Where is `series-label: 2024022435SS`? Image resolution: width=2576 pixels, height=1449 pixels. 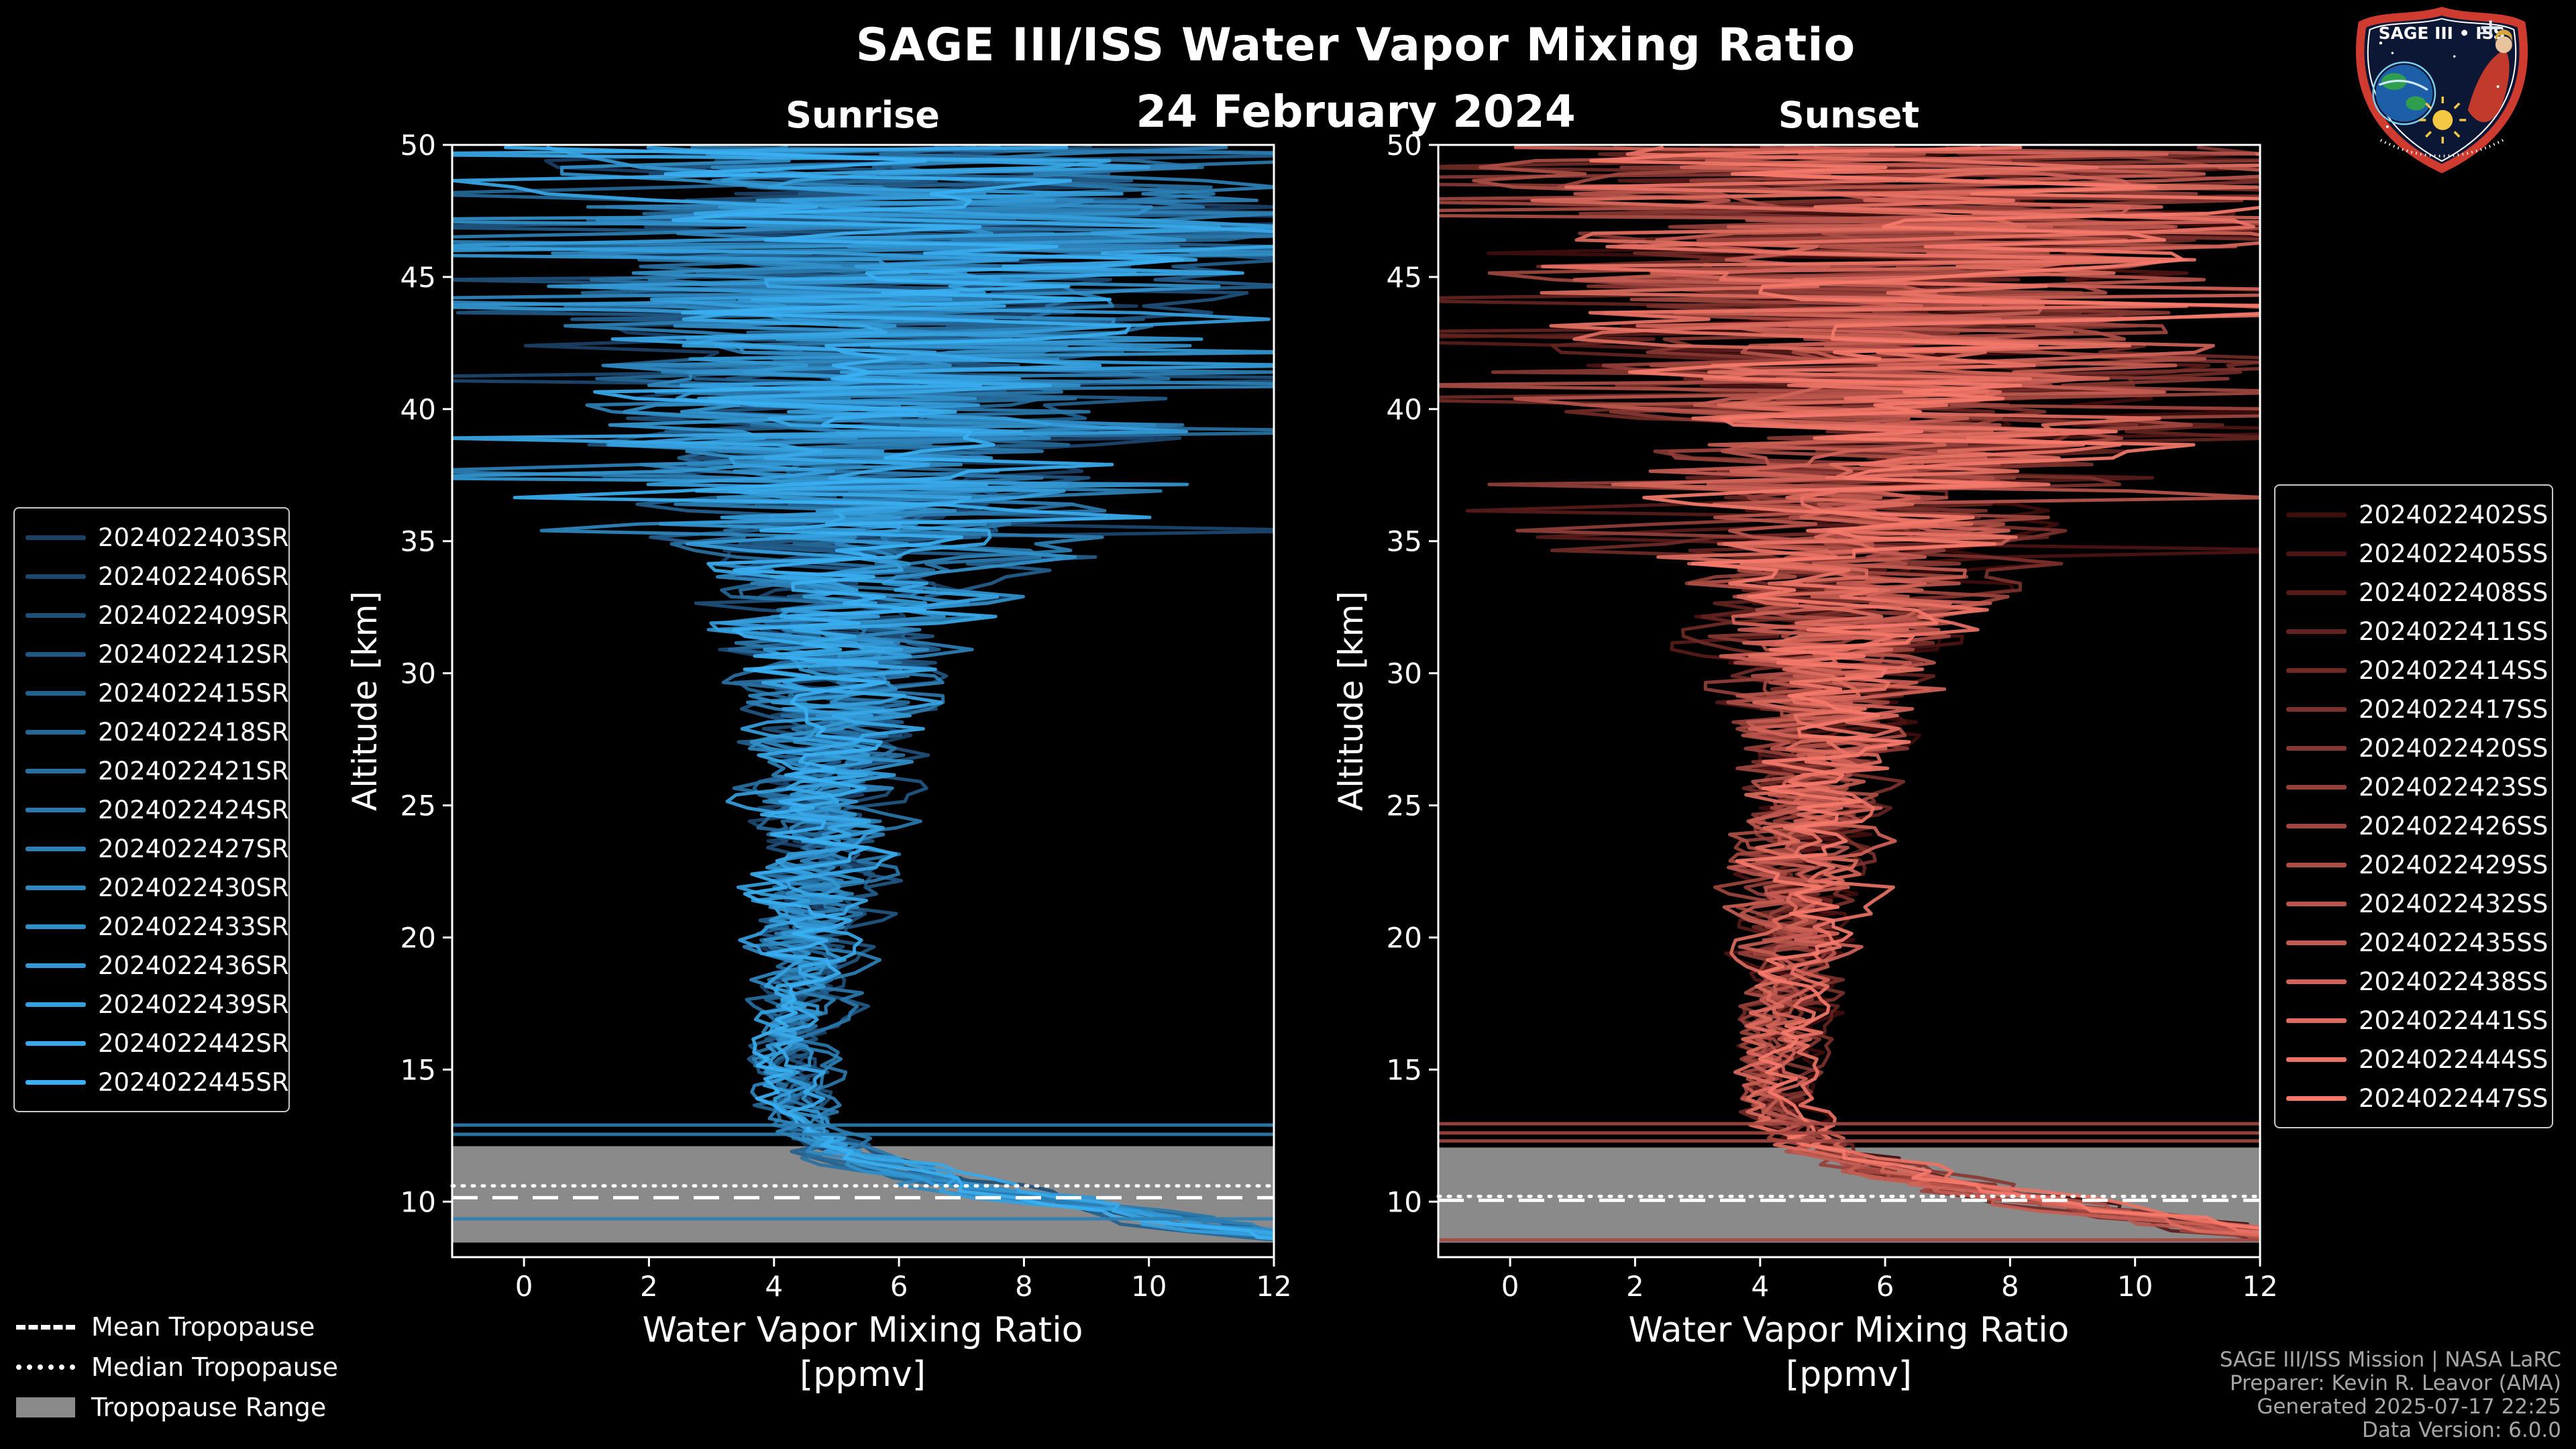
series-label: 2024022435SS is located at coordinates (2453, 942).